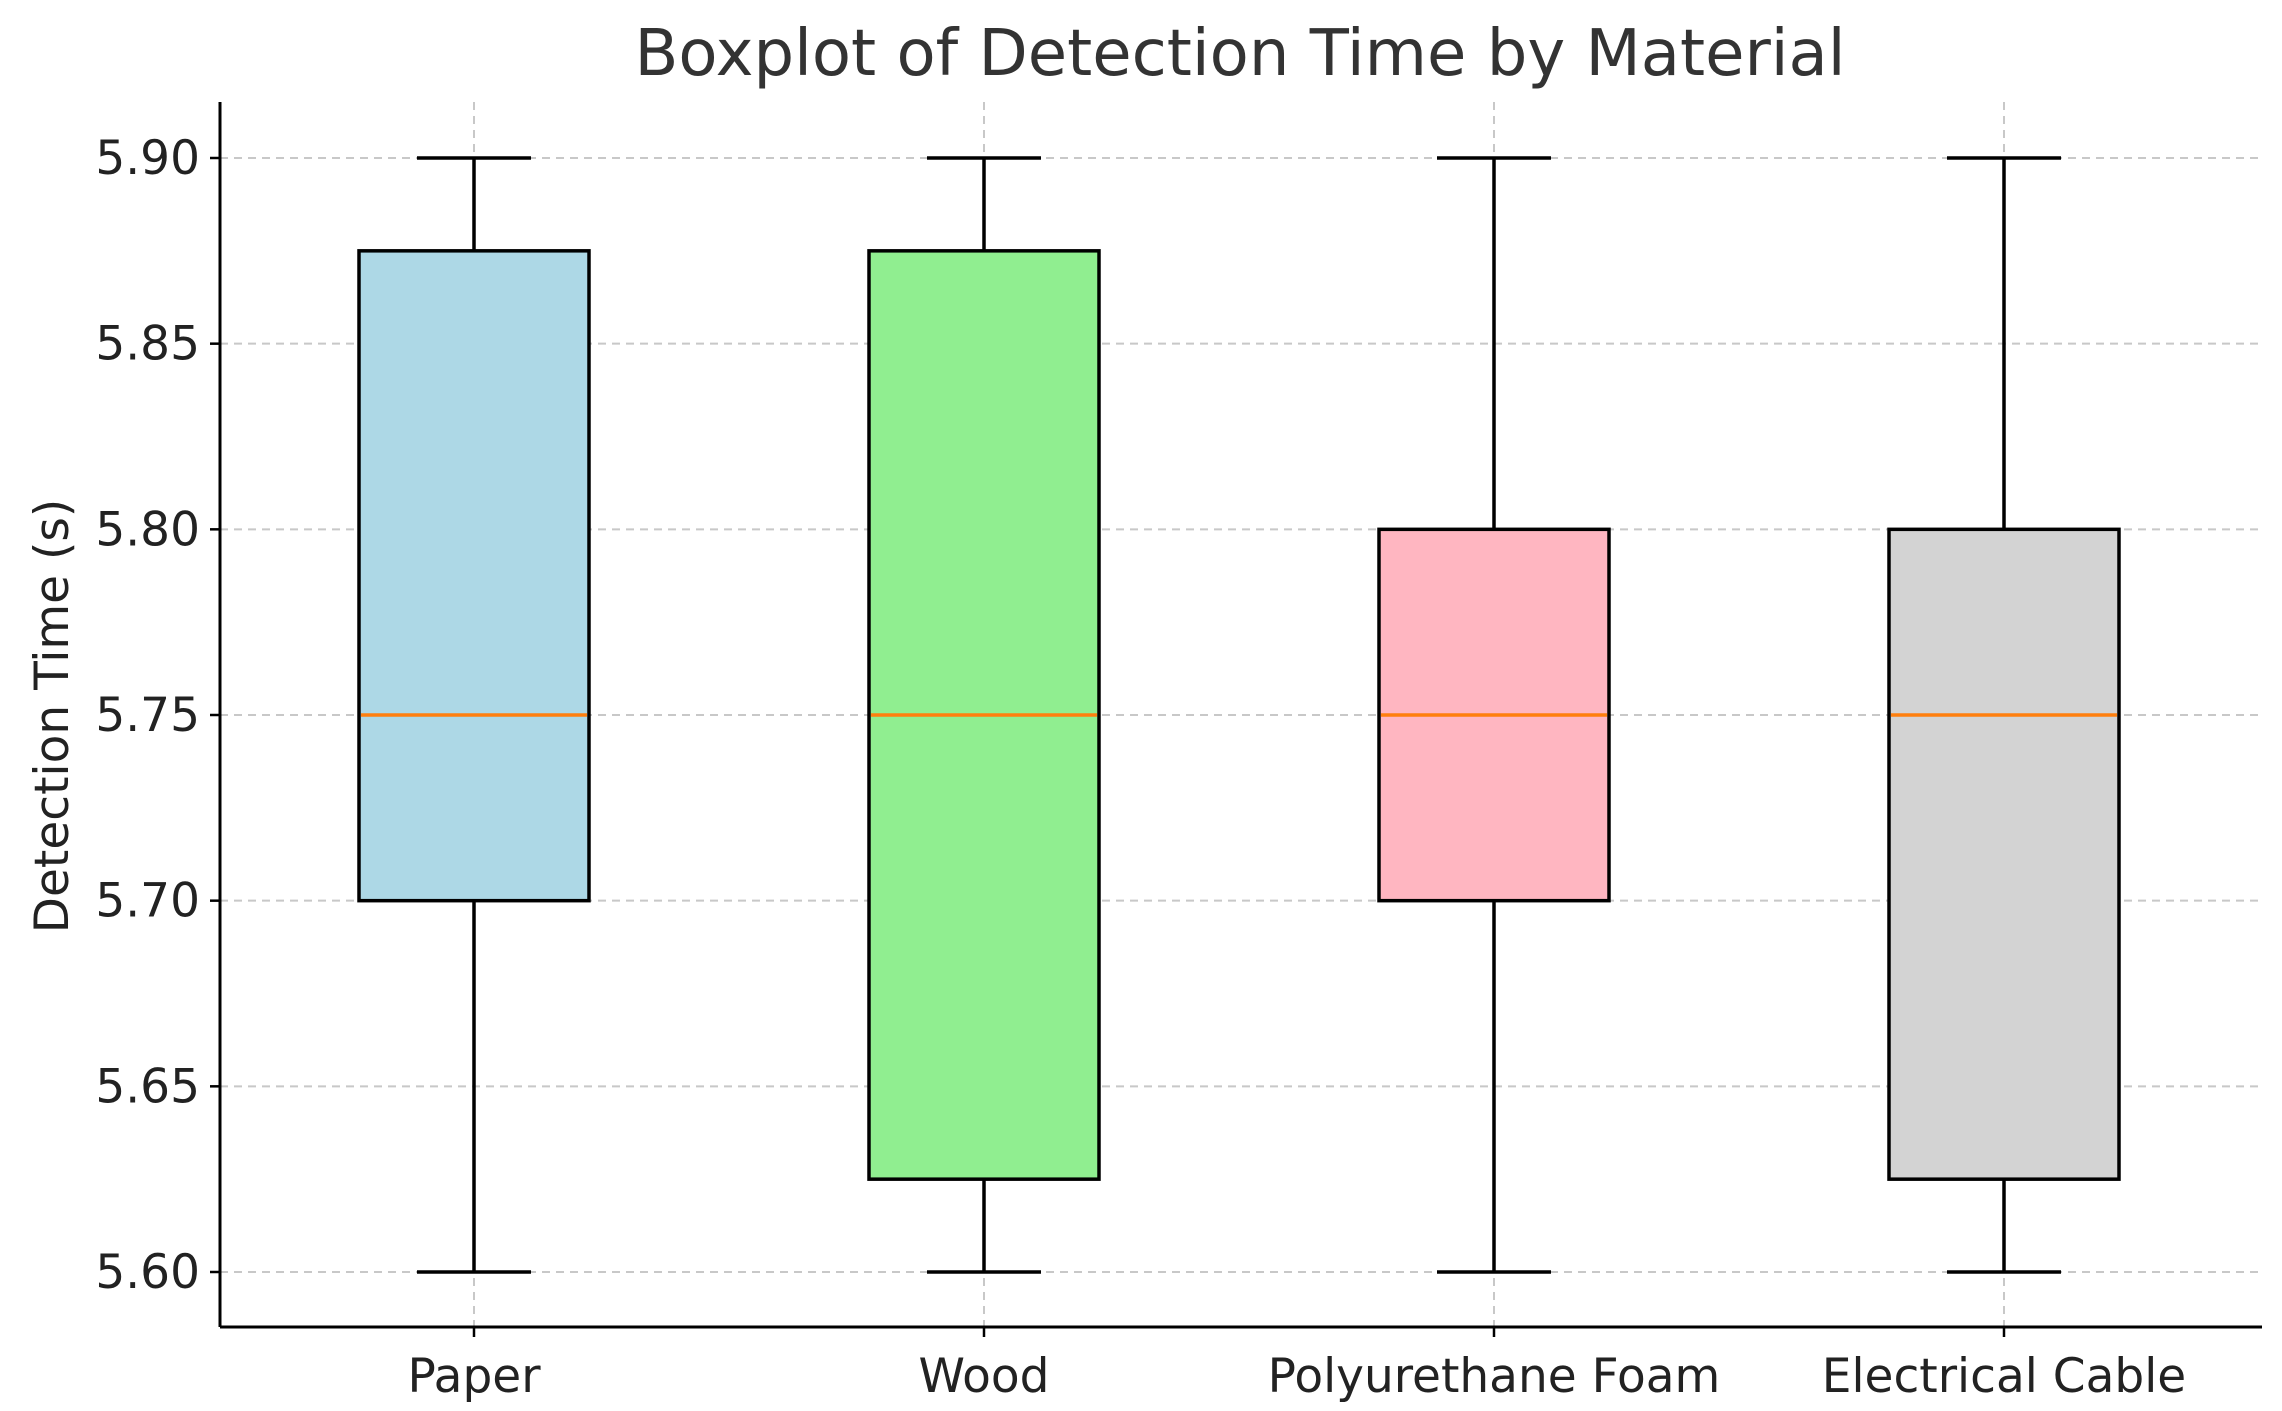 This screenshot has width=2282, height=1411. Describe the element at coordinates (147, 715) in the screenshot. I see `y-tick-label: 5.75` at that location.